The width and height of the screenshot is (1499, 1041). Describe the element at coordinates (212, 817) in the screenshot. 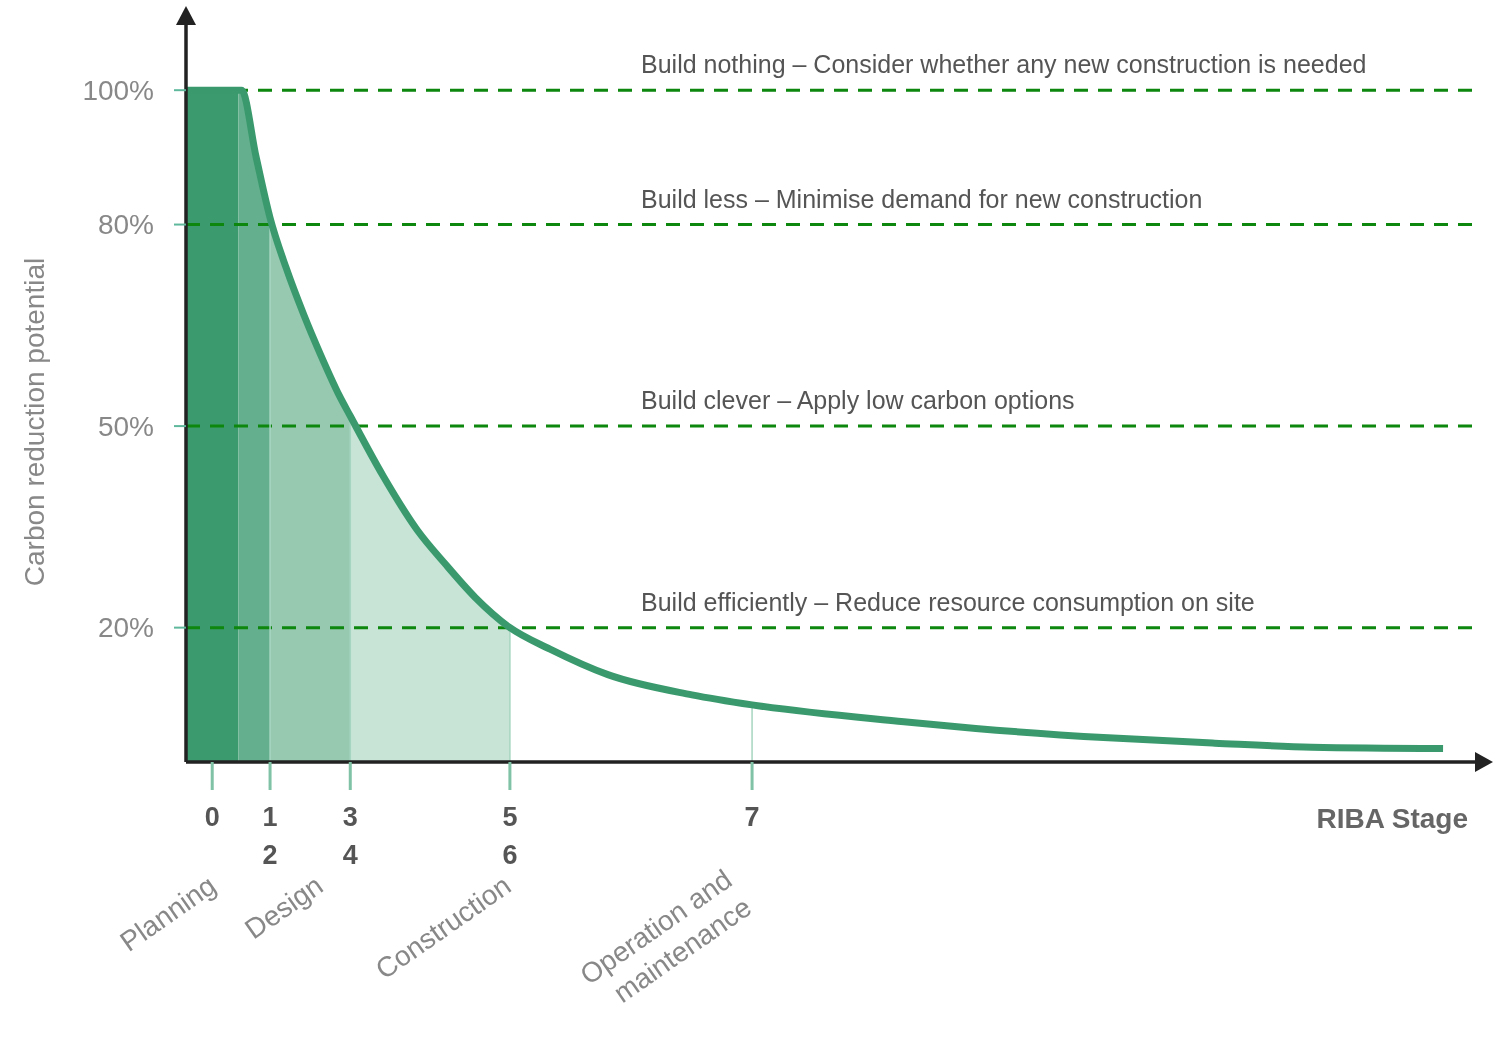

I see `x-tick-label: 0` at that location.